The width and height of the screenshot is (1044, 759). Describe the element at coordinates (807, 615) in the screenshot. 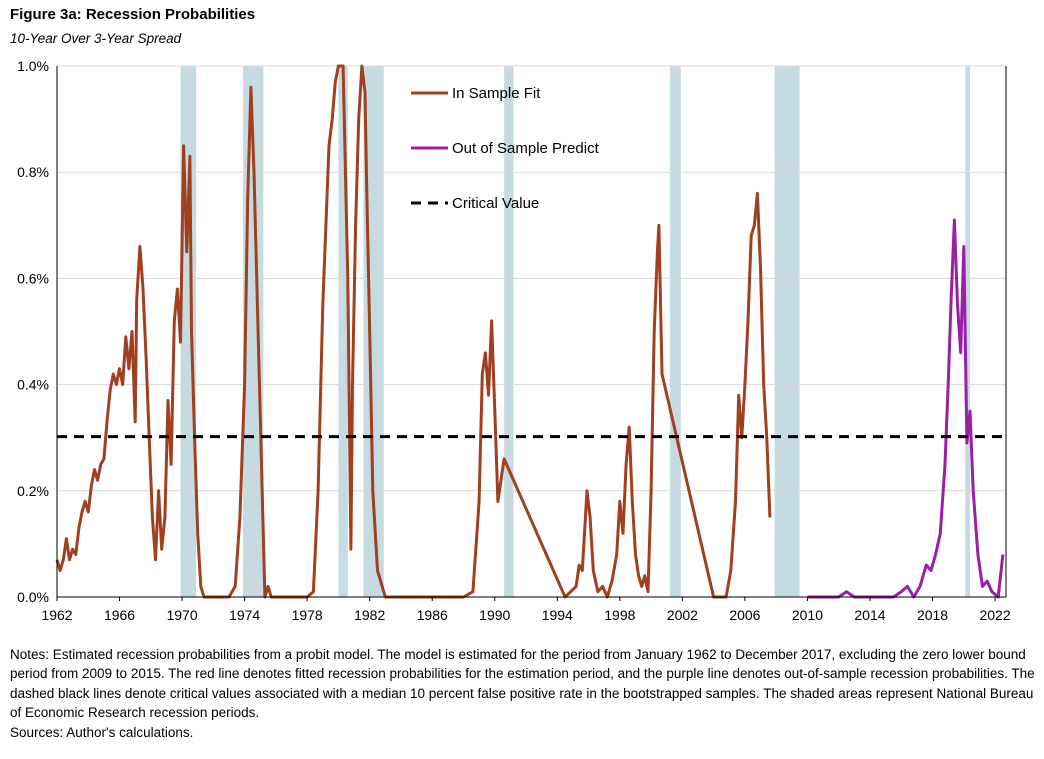

I see `x-tick-label: 2010` at that location.